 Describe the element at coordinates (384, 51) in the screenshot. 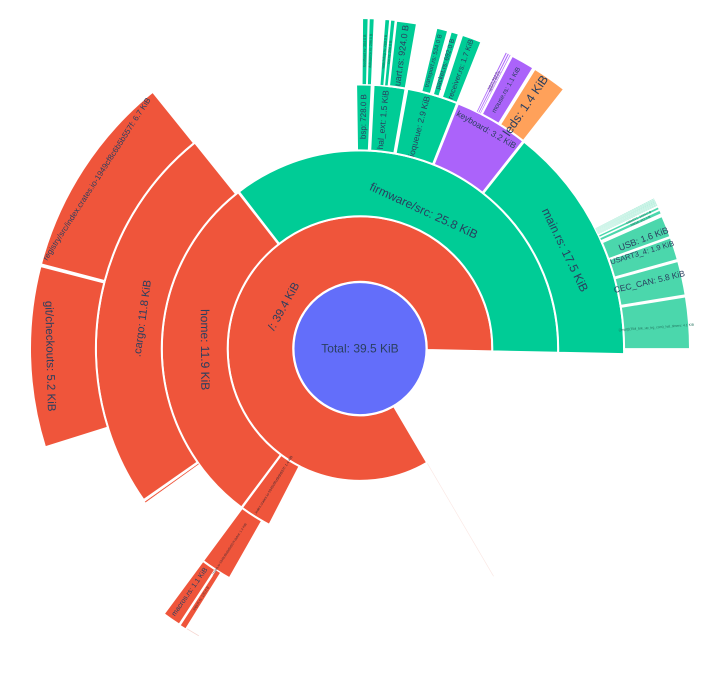

I see `svg-text: watchdog.rs: 280.0 B` at that location.